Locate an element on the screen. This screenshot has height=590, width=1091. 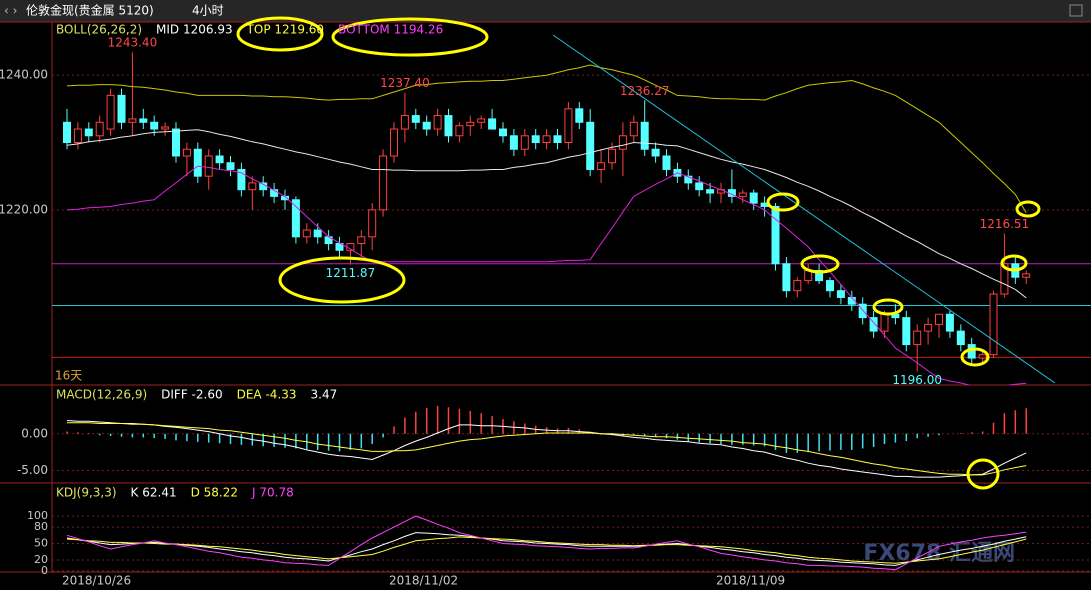
legend-label: BOTTOM 1194.26 is located at coordinates (390, 30).